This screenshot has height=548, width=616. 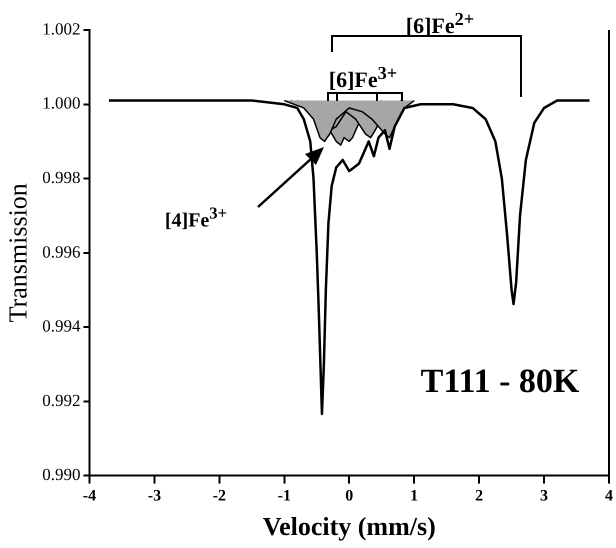 What do you see at coordinates (61, 400) in the screenshot?
I see `y-tick-label: 0.992` at bounding box center [61, 400].